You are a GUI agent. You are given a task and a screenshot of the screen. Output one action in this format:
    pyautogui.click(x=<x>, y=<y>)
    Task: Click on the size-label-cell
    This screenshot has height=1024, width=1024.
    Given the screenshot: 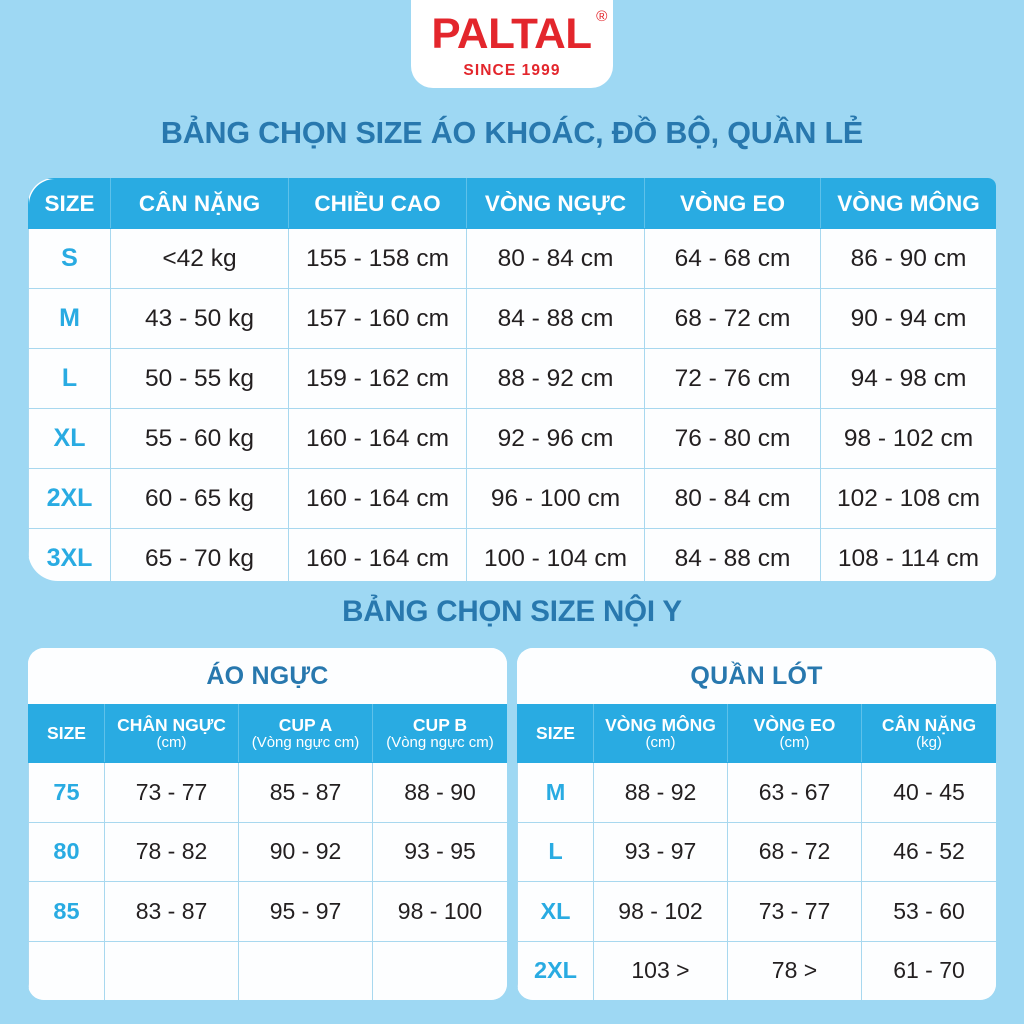 What is the action you would take?
    pyautogui.click(x=66, y=970)
    